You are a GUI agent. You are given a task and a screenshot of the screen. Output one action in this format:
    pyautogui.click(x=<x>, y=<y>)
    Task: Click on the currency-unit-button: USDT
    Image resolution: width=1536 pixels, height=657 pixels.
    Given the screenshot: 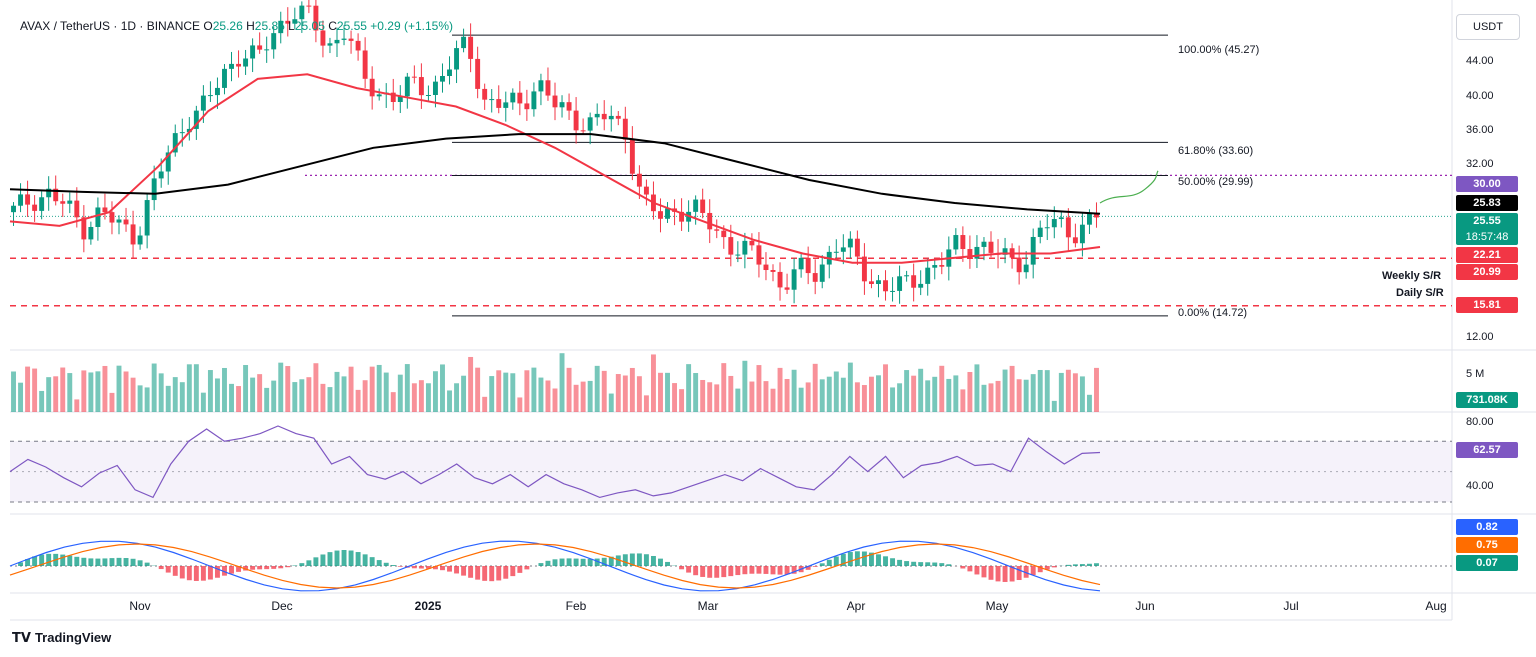 What is the action you would take?
    pyautogui.click(x=1488, y=27)
    